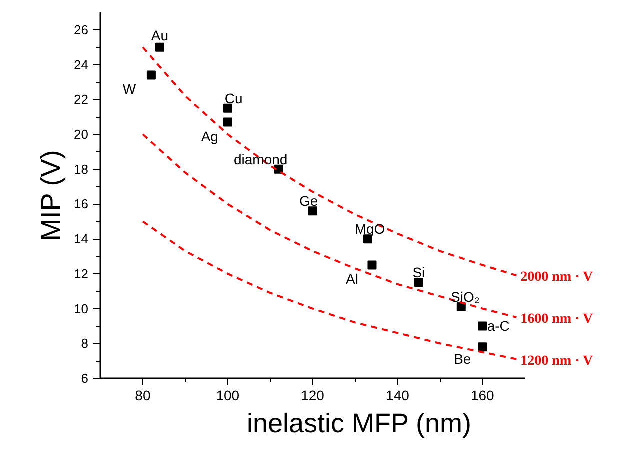  What do you see at coordinates (51, 196) in the screenshot?
I see `y-axis-title: MIP (V)` at bounding box center [51, 196].